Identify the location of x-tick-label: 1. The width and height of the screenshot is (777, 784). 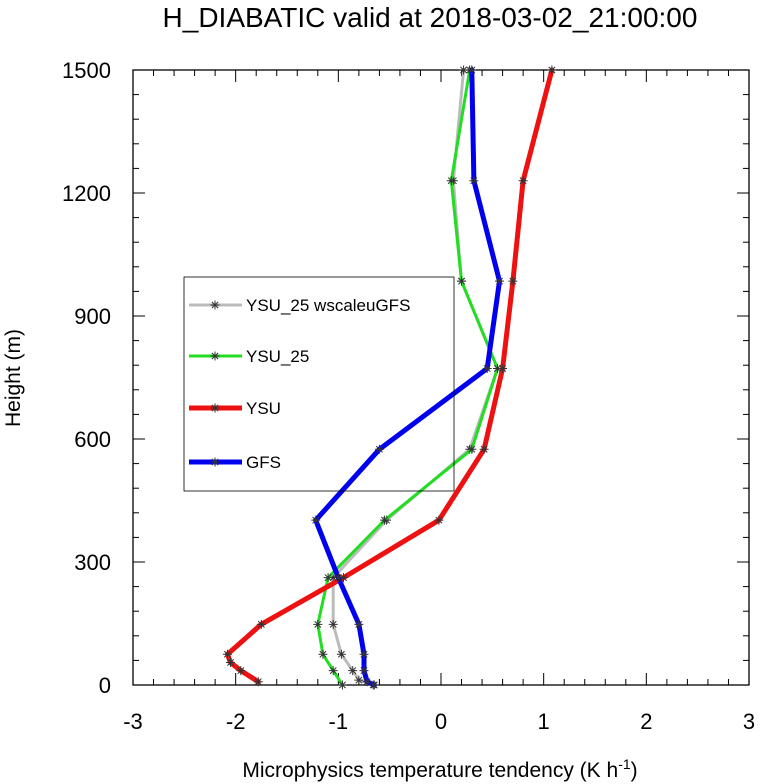
(544, 721).